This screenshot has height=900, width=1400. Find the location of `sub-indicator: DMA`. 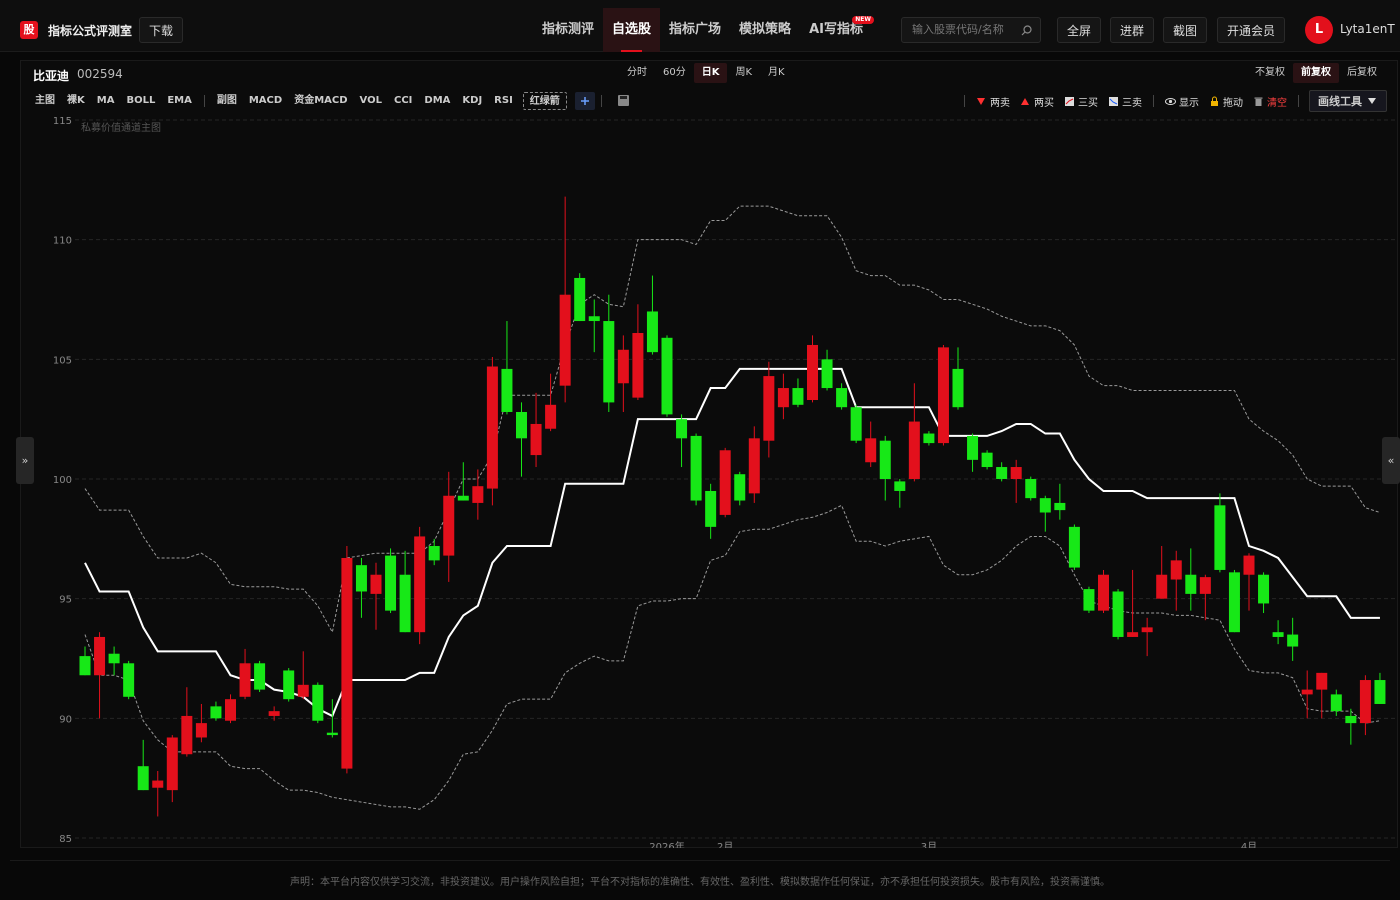

sub-indicator: DMA is located at coordinates (437, 100).